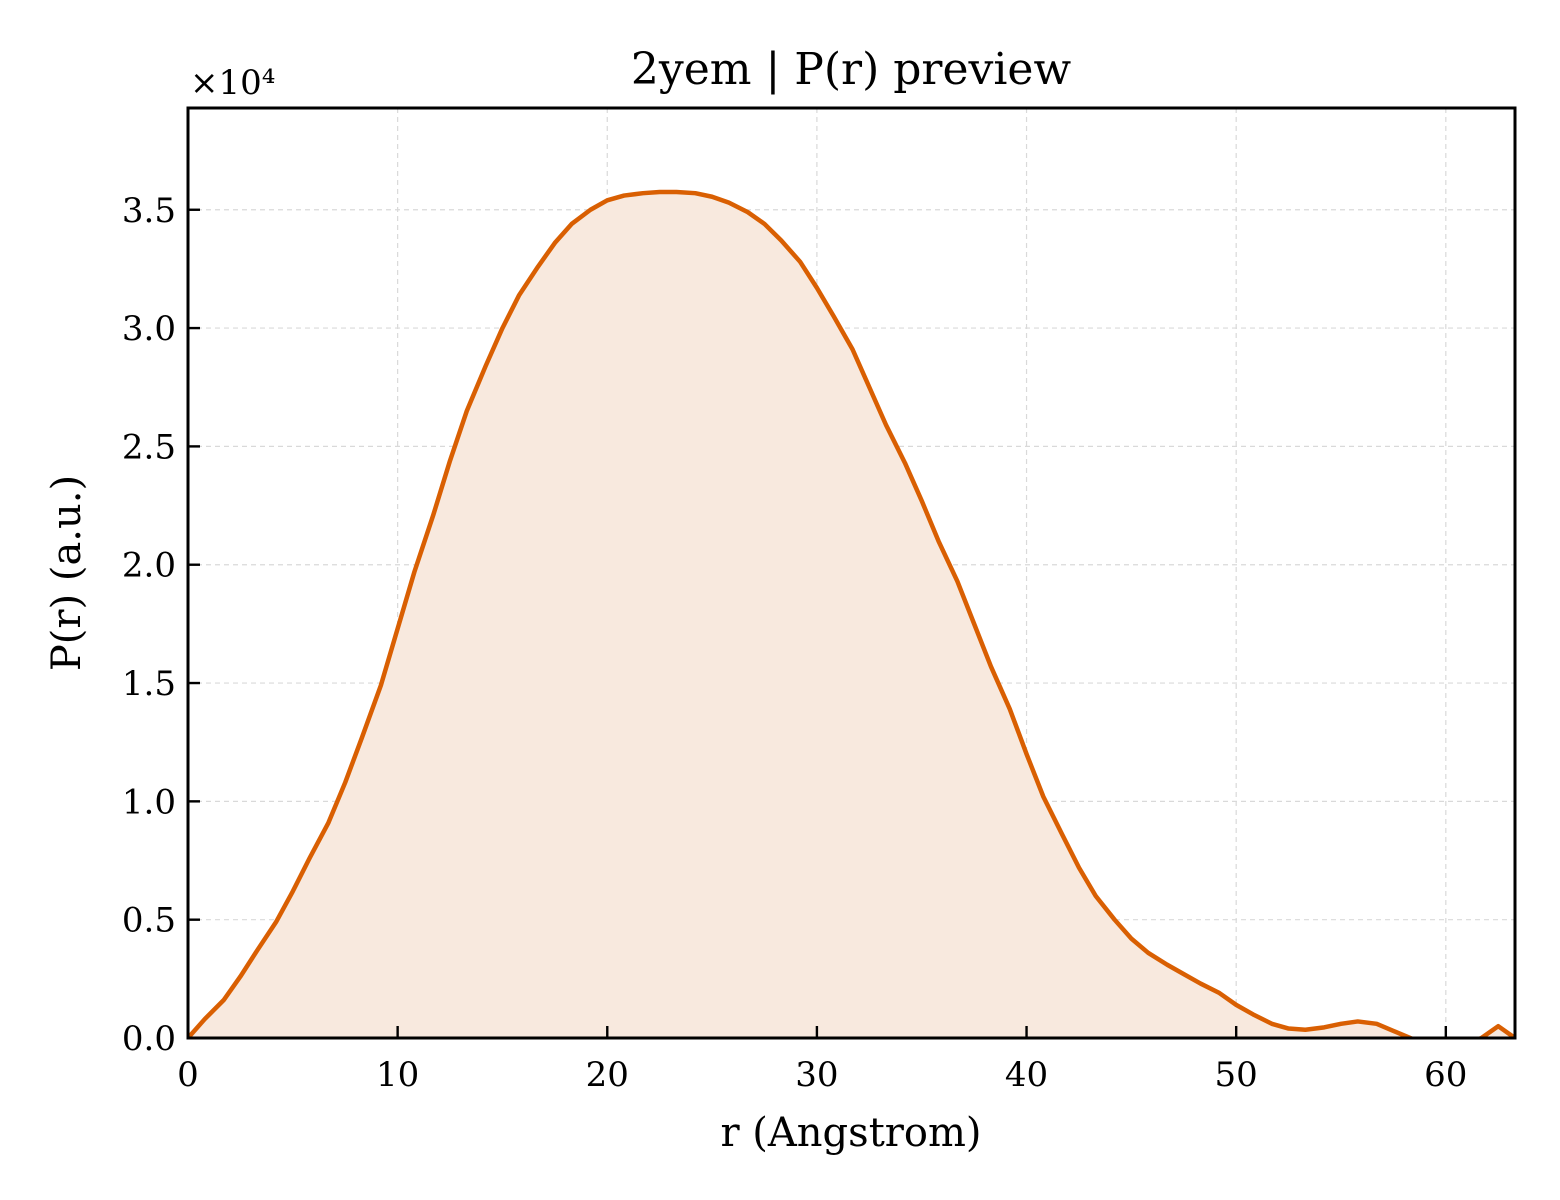 The width and height of the screenshot is (1560, 1200). What do you see at coordinates (149, 211) in the screenshot?
I see `y-tick-label: 3.5` at bounding box center [149, 211].